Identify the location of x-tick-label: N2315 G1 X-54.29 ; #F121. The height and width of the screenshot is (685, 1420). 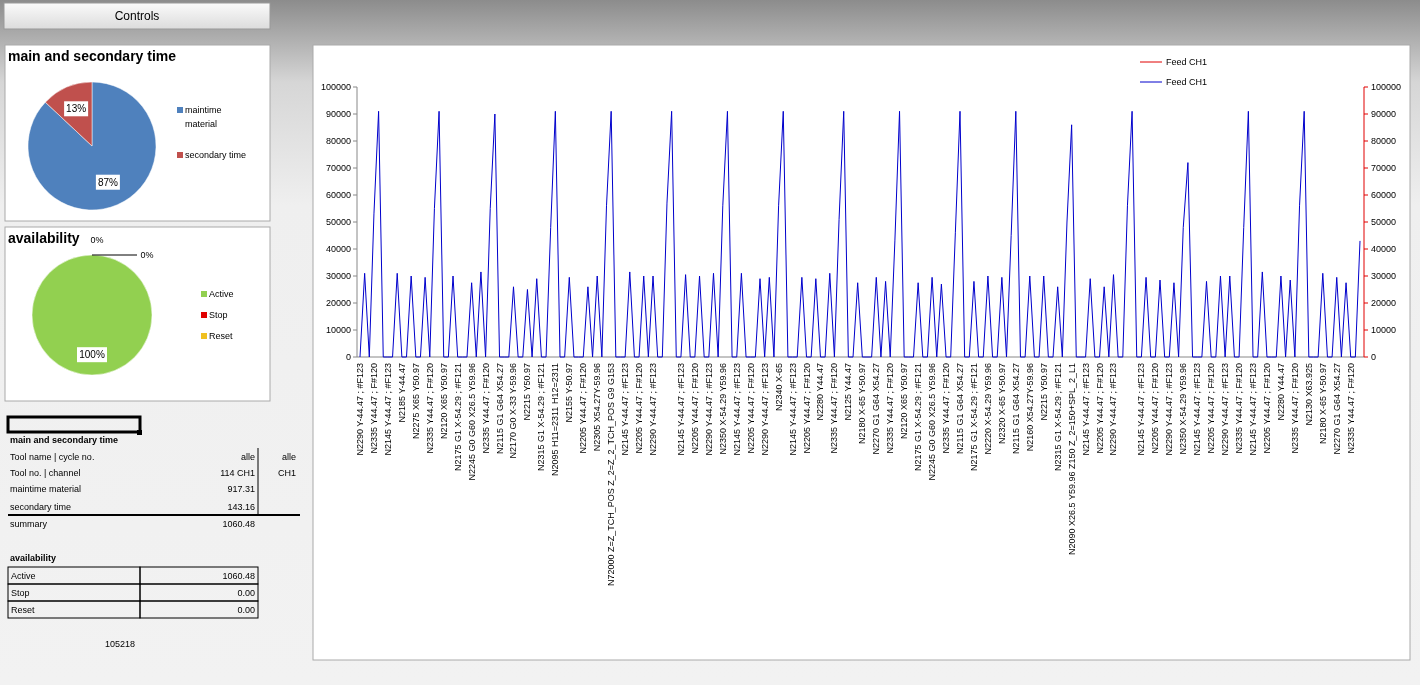
(541, 417).